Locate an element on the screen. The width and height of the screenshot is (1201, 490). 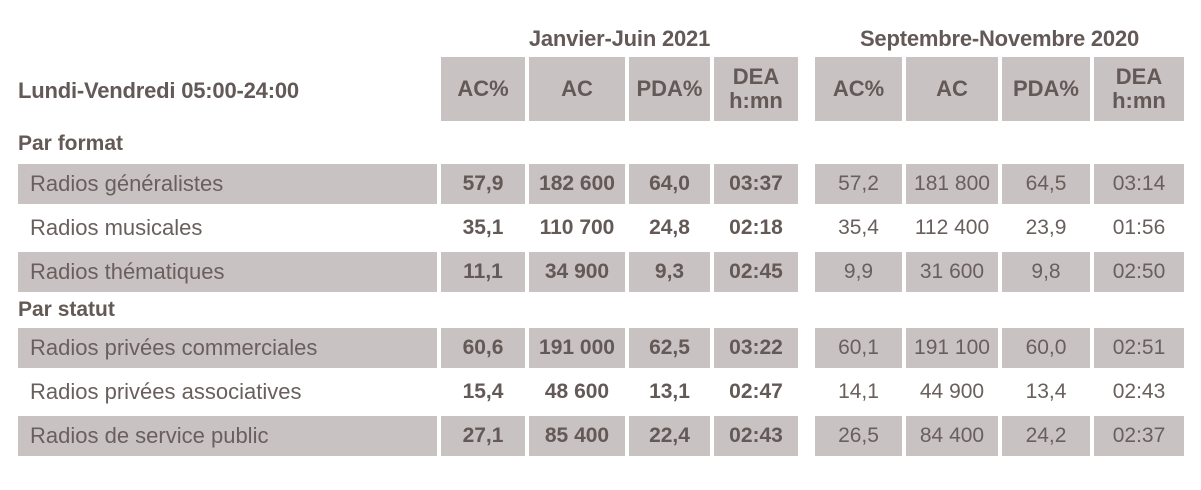
cell-value: 44 900 is located at coordinates (952, 391).